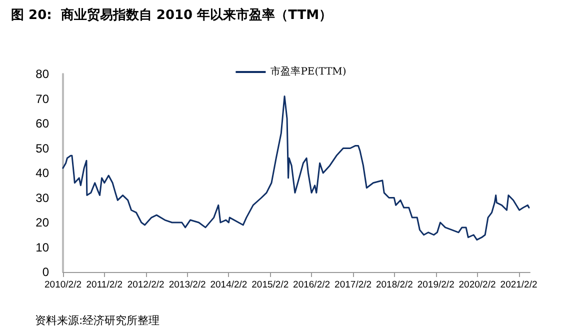  I want to click on x-tick-label: 2012/2/2, so click(145, 285).